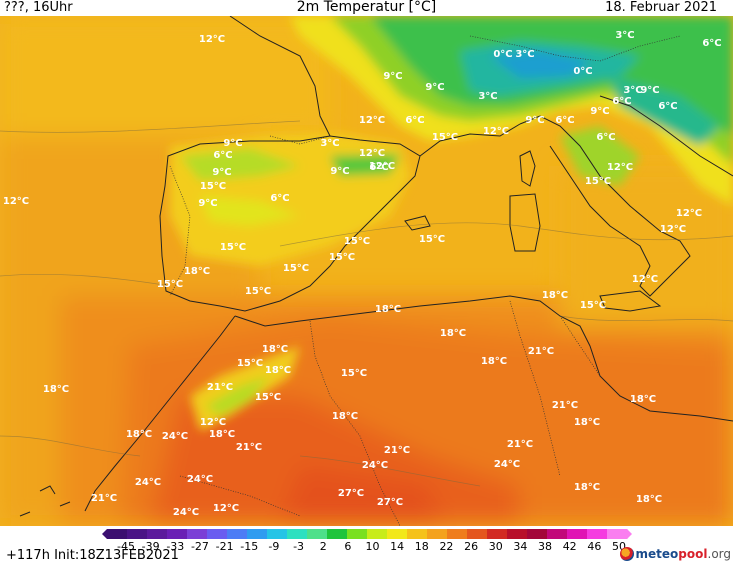  Describe the element at coordinates (104, 534) in the screenshot. I see `colorbar-min-arrow` at that location.